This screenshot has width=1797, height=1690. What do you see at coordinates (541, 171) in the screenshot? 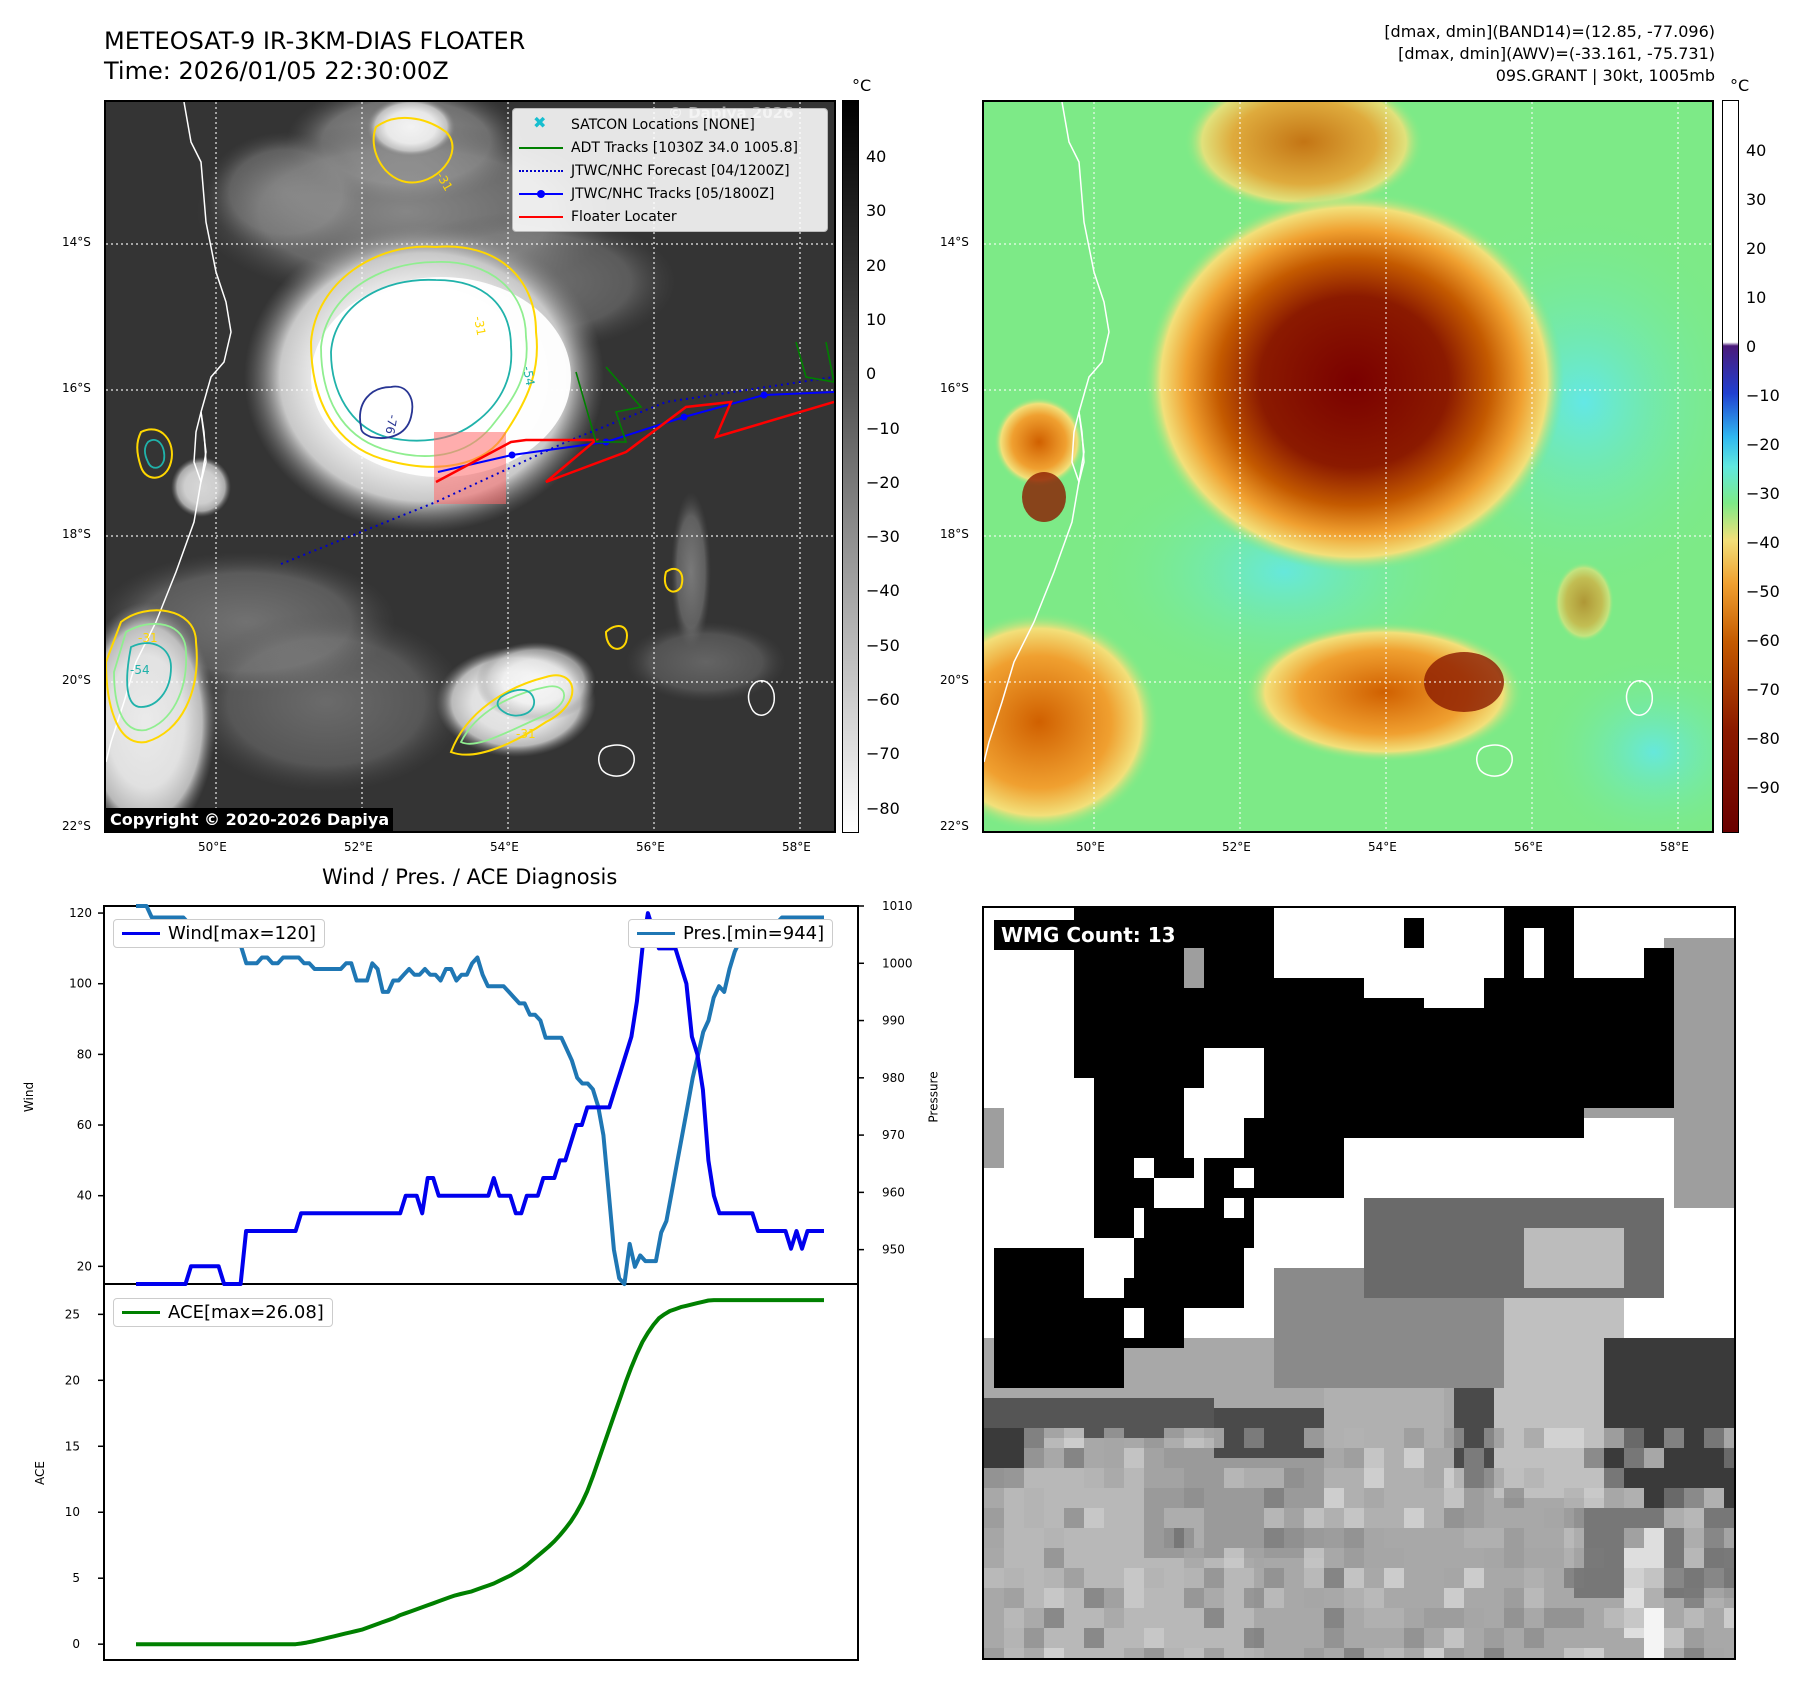
I see `dotted-line-swatch-icon` at bounding box center [541, 171].